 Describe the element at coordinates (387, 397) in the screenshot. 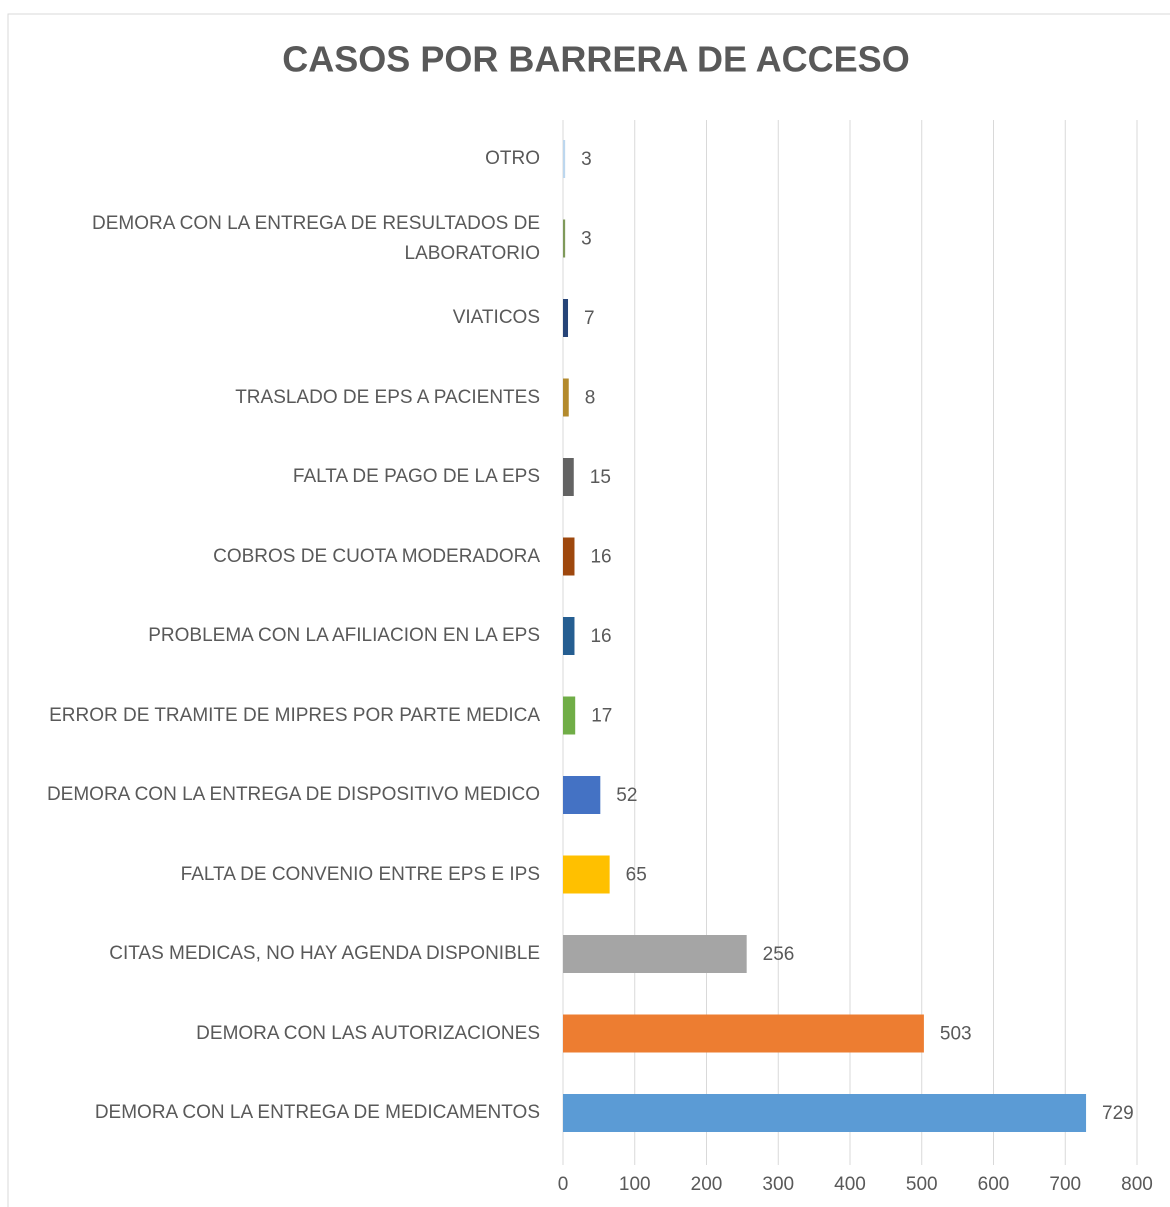

I see `category-label: TRASLADO DE EPS A PACIENTES` at that location.